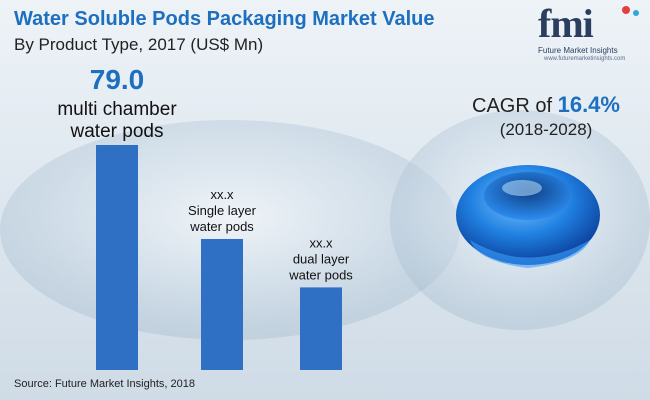 The image size is (650, 400). Describe the element at coordinates (566, 23) in the screenshot. I see `logo-text: fmi` at that location.